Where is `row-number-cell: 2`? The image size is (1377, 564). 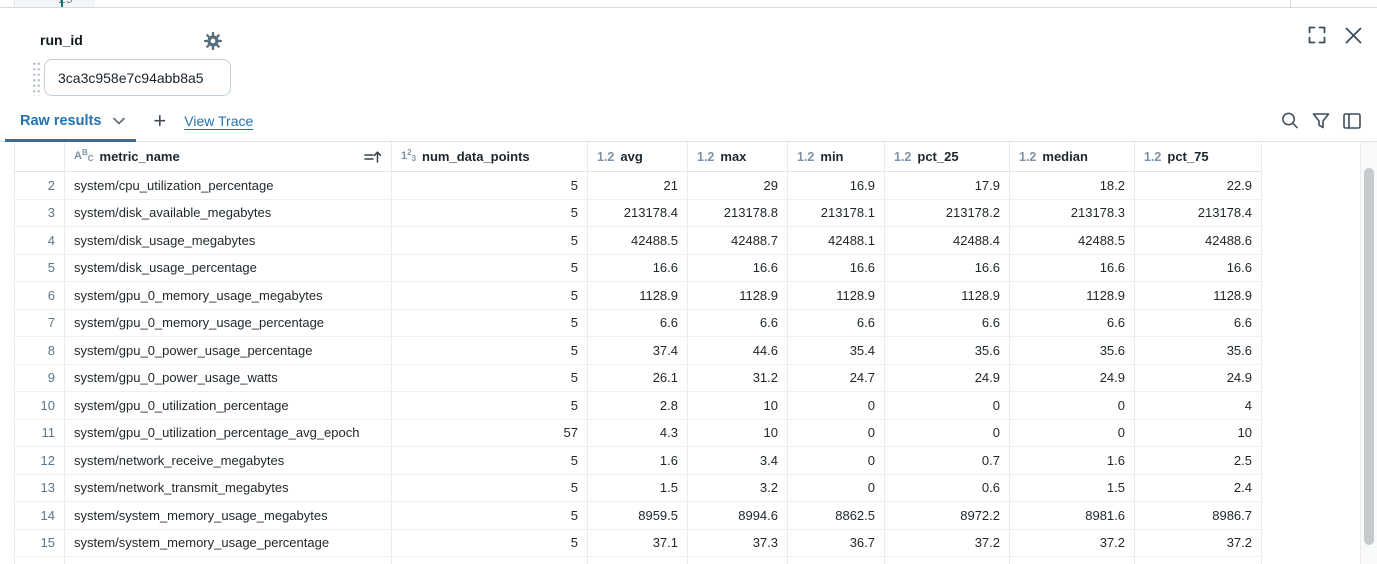
row-number-cell: 2 is located at coordinates (39, 186).